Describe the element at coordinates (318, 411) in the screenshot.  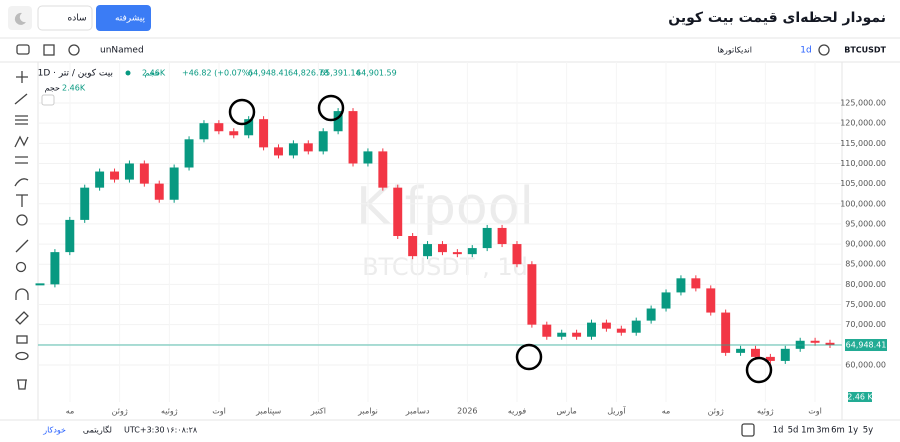
I see `x-tick-label: اکتبر` at that location.